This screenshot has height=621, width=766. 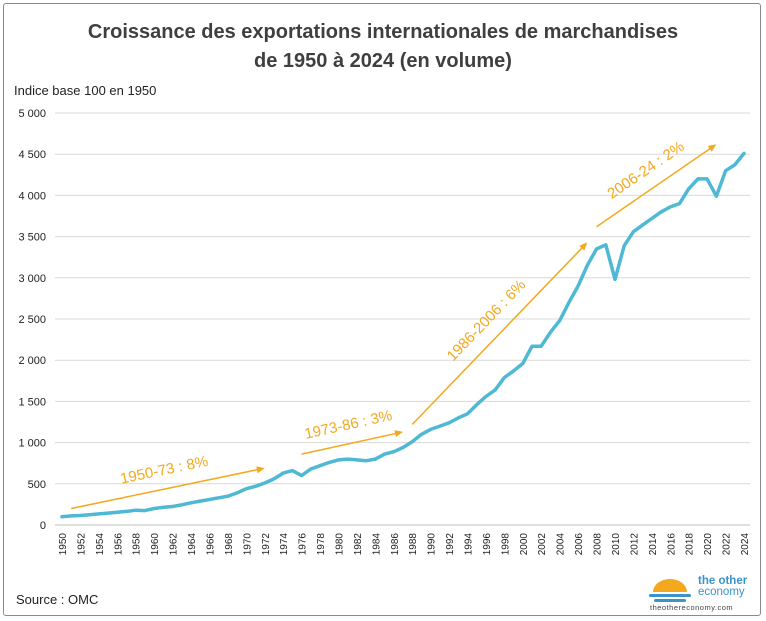 I want to click on x-tick-label: 1988, so click(x=413, y=544).